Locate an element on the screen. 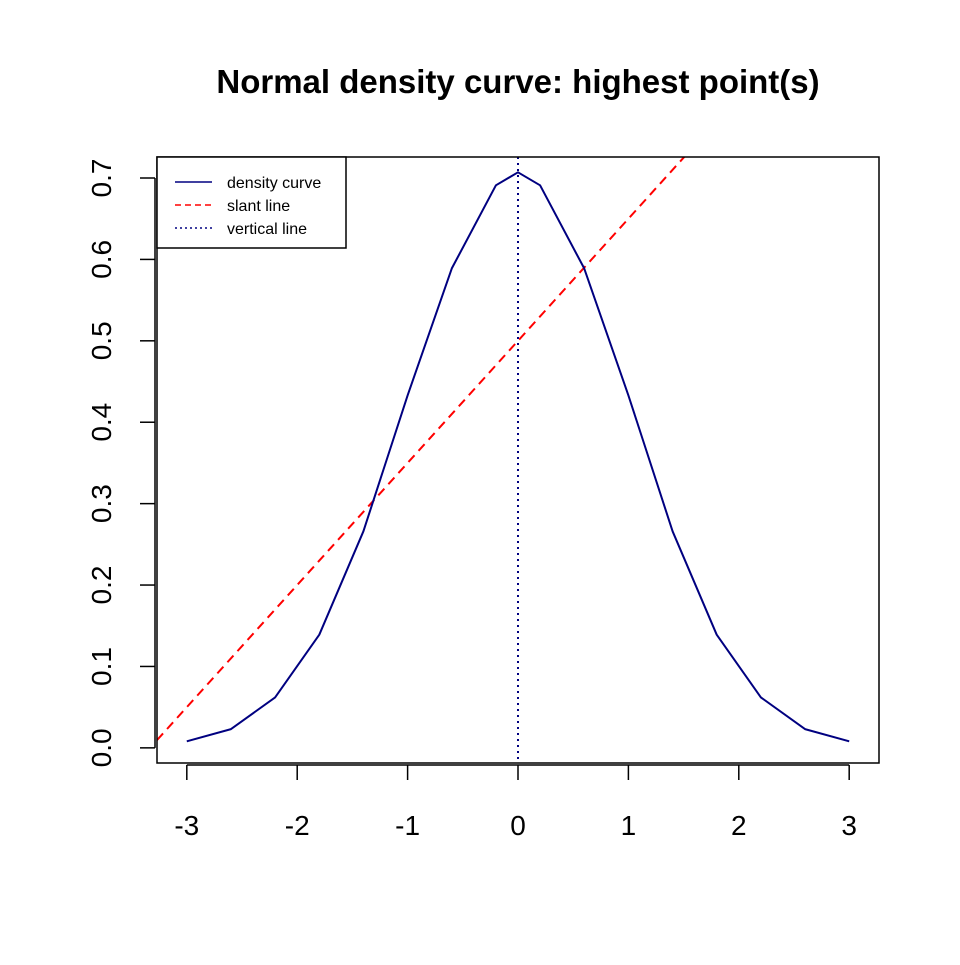 The width and height of the screenshot is (960, 965). x-tick-label: 0 is located at coordinates (518, 825).